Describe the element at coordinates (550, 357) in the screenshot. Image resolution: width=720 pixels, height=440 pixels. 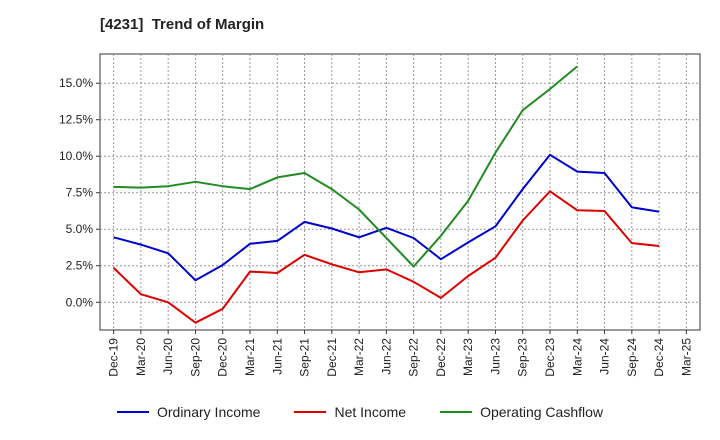
I see `x-tick-label: Dec-23` at that location.